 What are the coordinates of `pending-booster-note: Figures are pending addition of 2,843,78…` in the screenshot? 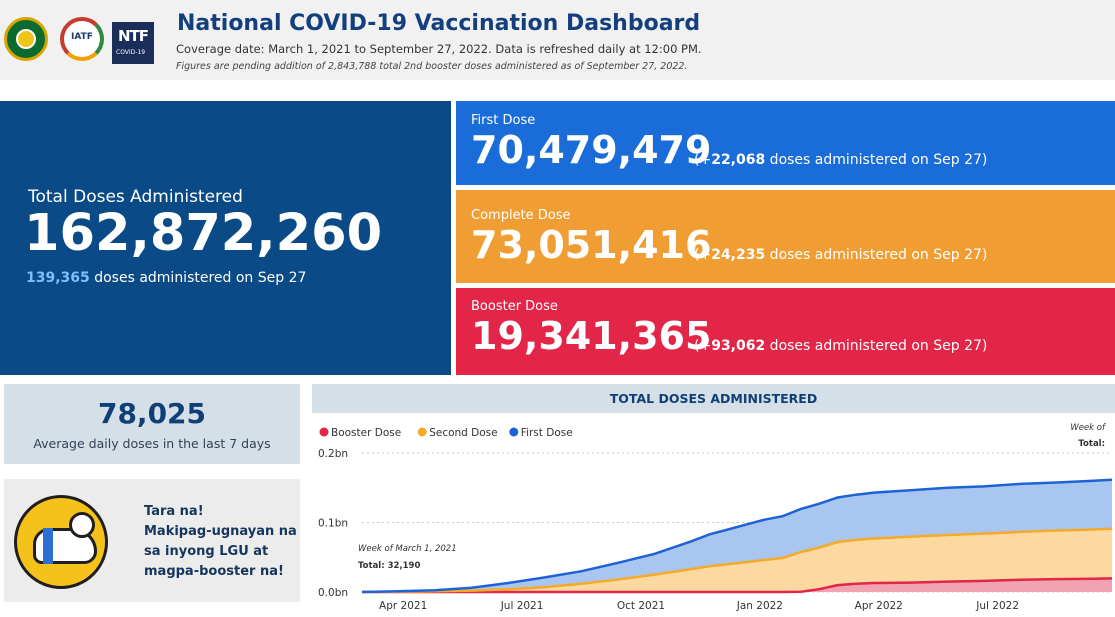 It's located at (432, 66).